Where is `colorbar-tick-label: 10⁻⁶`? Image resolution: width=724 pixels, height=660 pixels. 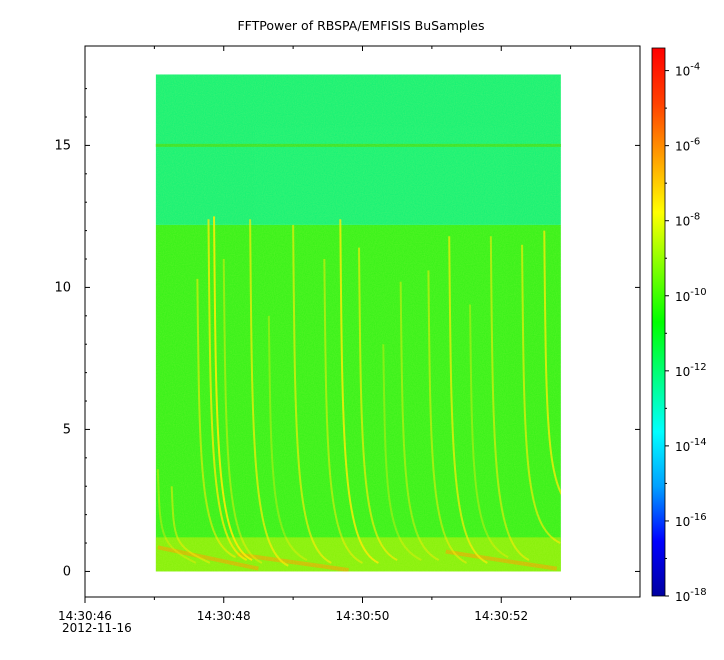 colorbar-tick-label: 10⁻⁶ is located at coordinates (687, 145).